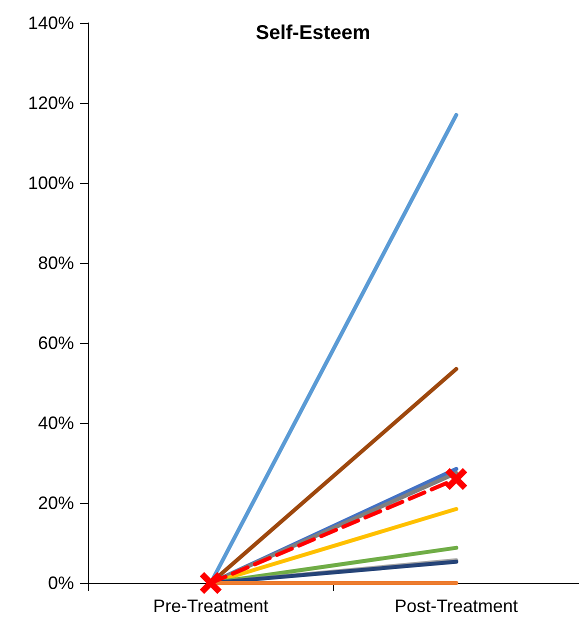 The image size is (587, 637). I want to click on y-tick-label: 100%, so click(51, 183).